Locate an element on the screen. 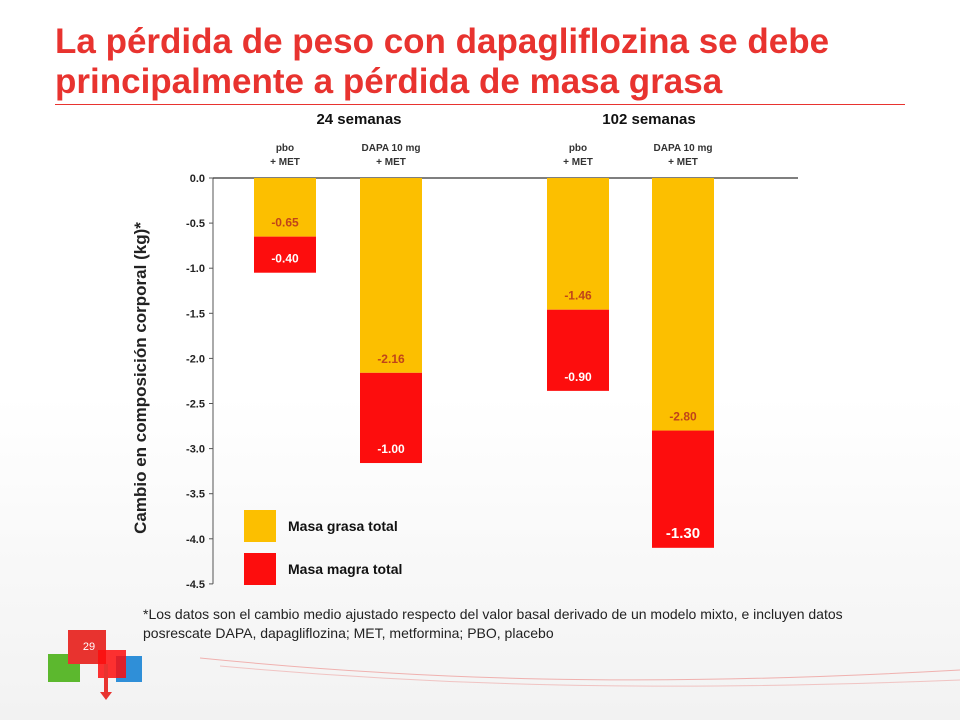 The image size is (960, 720). y-tick-label: -4.5 is located at coordinates (195, 585).